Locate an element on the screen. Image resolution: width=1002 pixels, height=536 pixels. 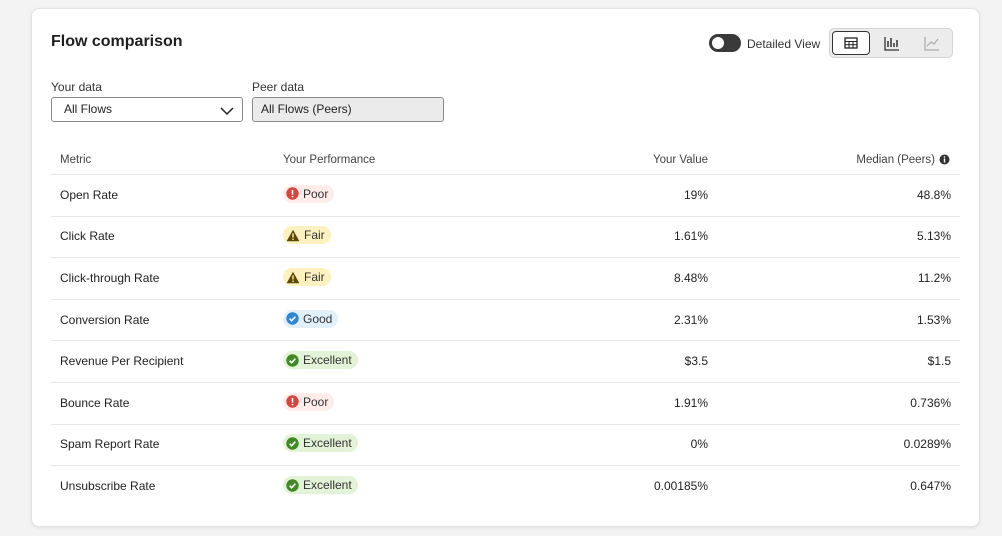
your-value: 0% is located at coordinates (699, 444).